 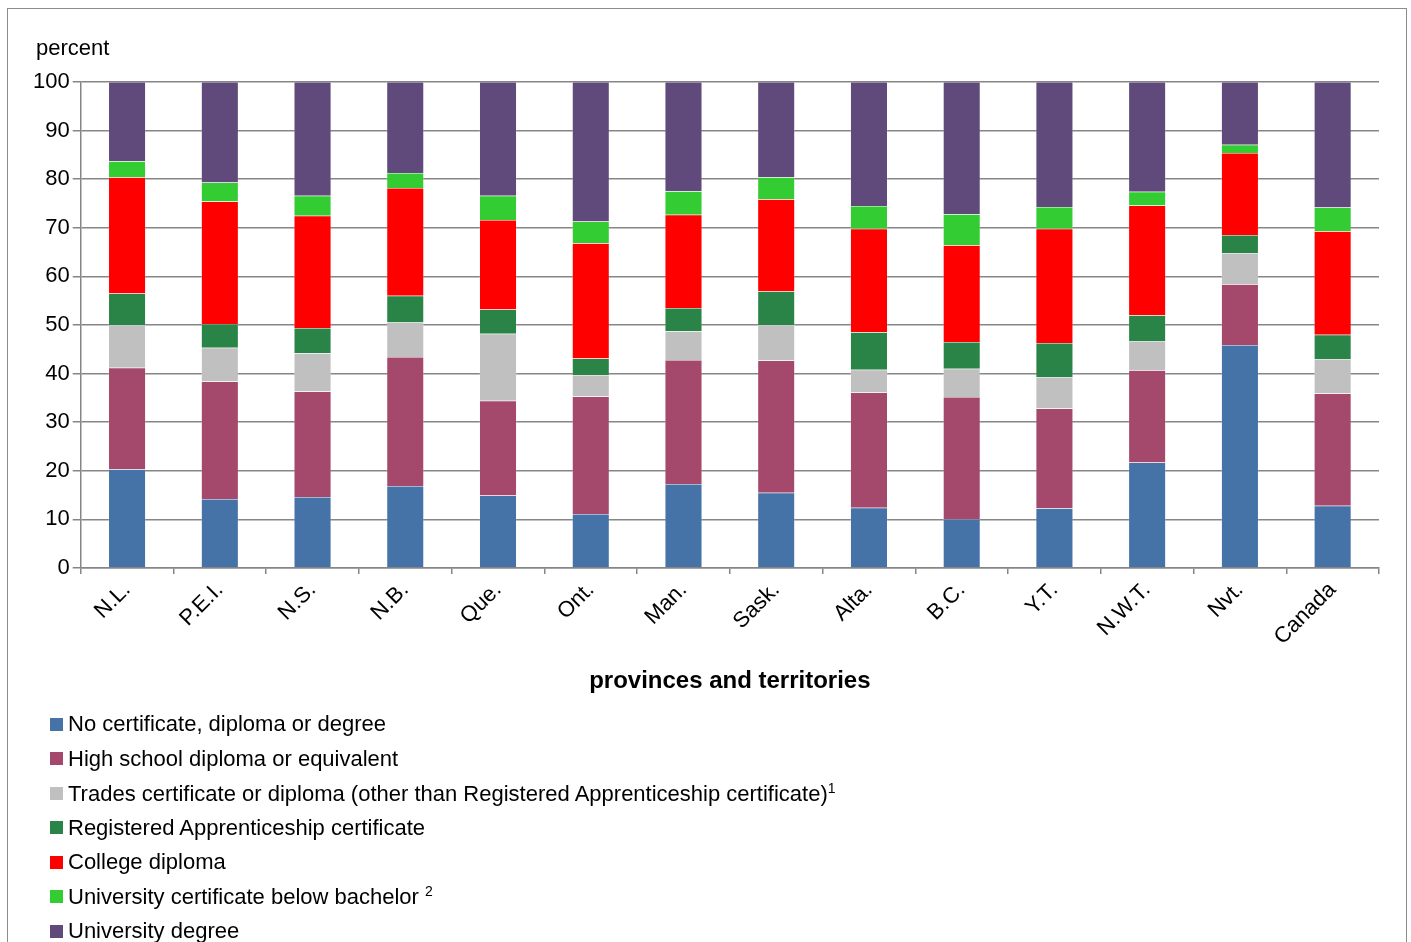 I want to click on y-tick-label: 100, so click(x=51, y=81).